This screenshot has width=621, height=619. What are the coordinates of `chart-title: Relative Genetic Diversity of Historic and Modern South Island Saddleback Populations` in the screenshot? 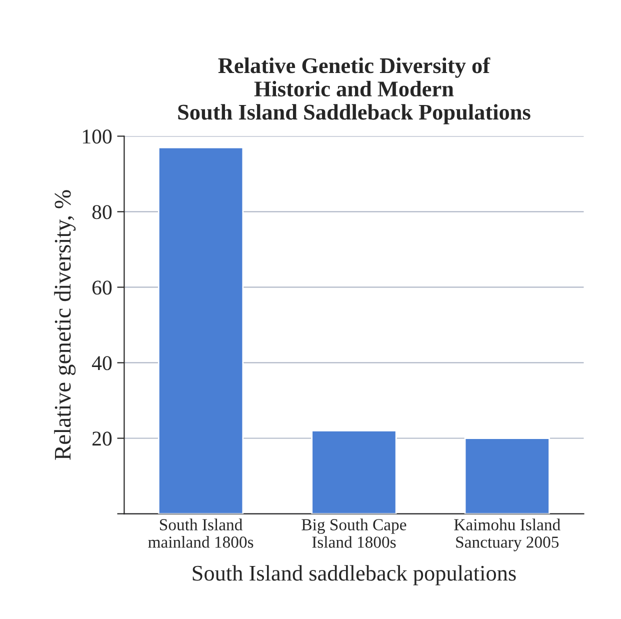 It's located at (354, 90).